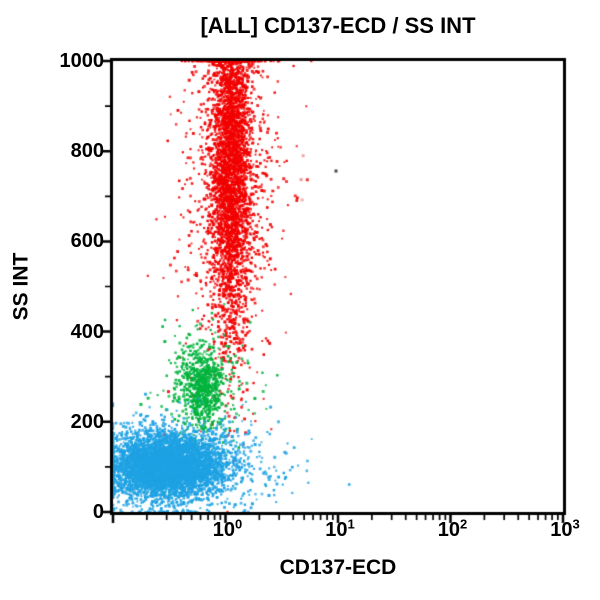 This screenshot has width=600, height=600. I want to click on chart-title: [ALL] CD137-ECD / SS INT, so click(338, 25).